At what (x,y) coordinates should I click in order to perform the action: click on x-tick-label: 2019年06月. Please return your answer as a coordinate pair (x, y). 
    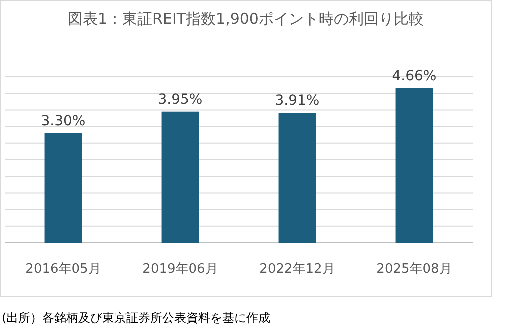
    Looking at the image, I should click on (180, 269).